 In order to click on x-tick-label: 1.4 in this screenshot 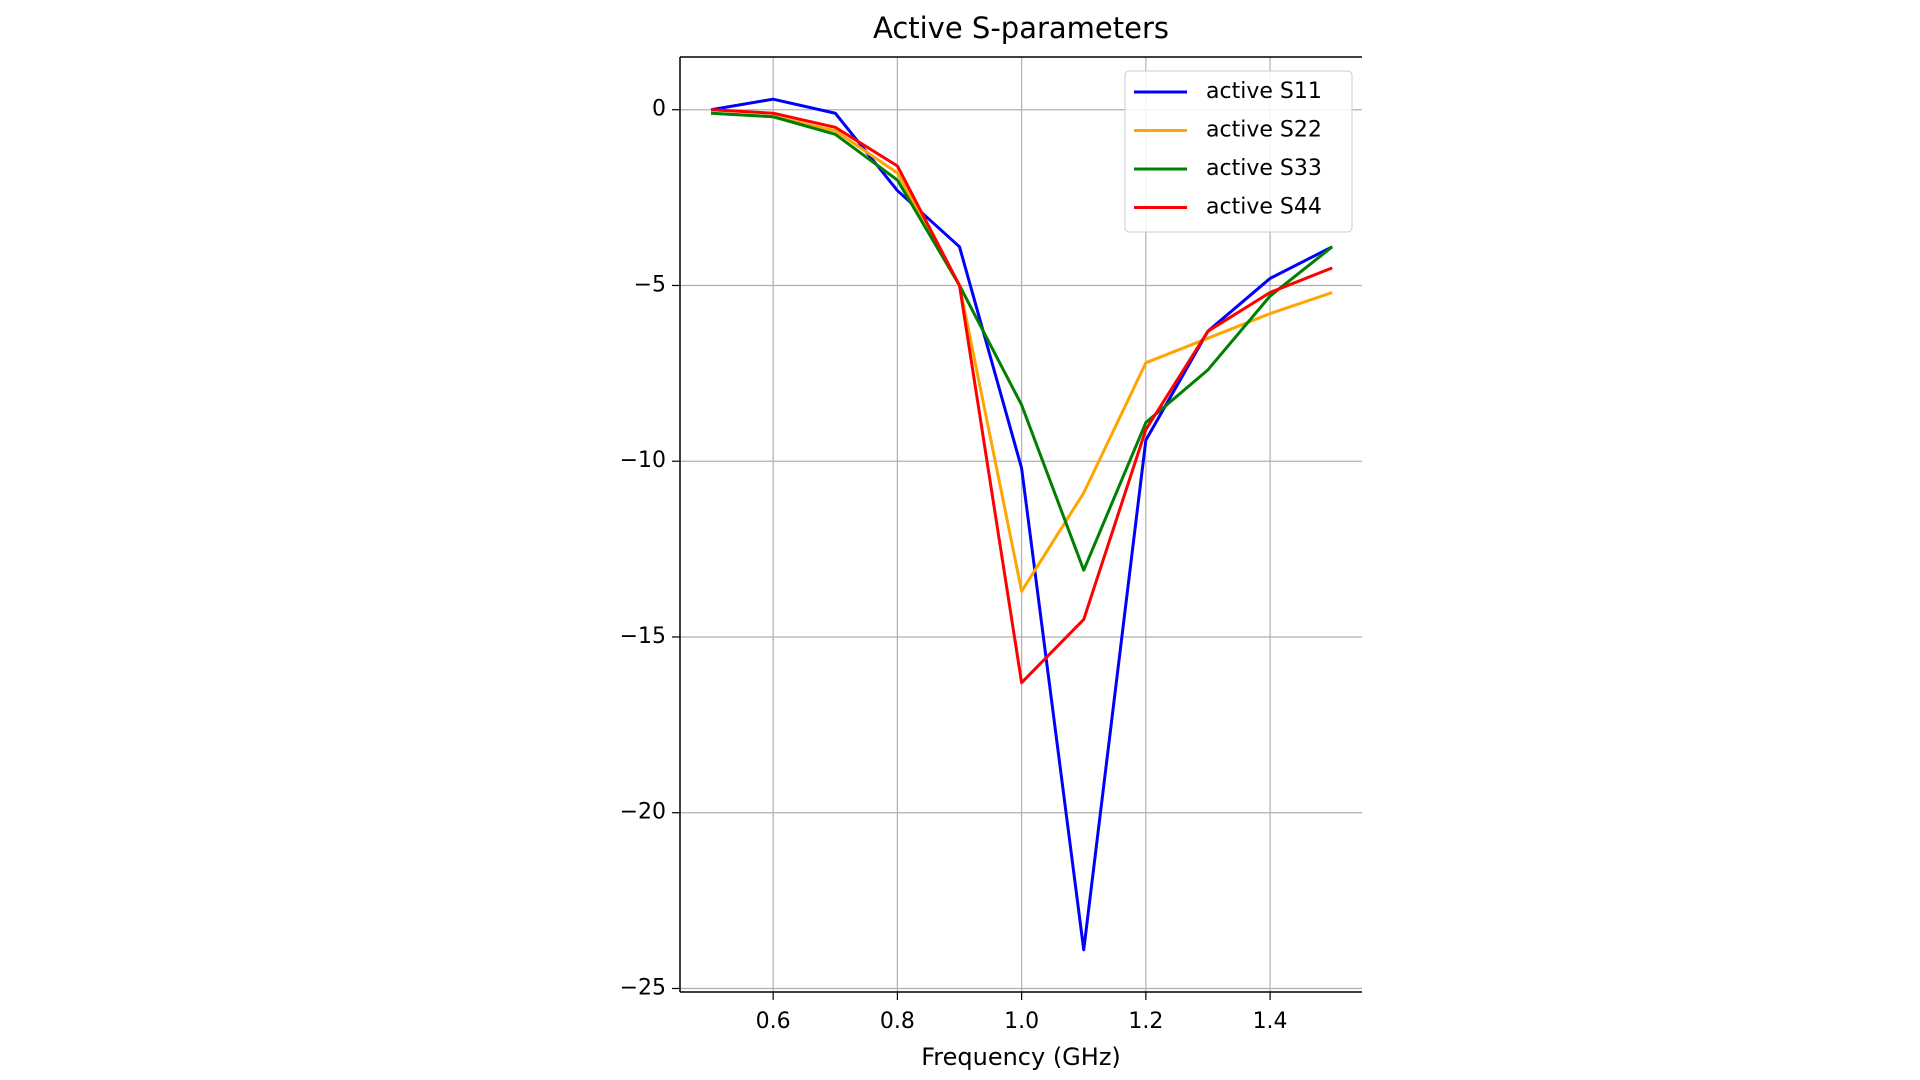, I will do `click(1270, 1021)`.